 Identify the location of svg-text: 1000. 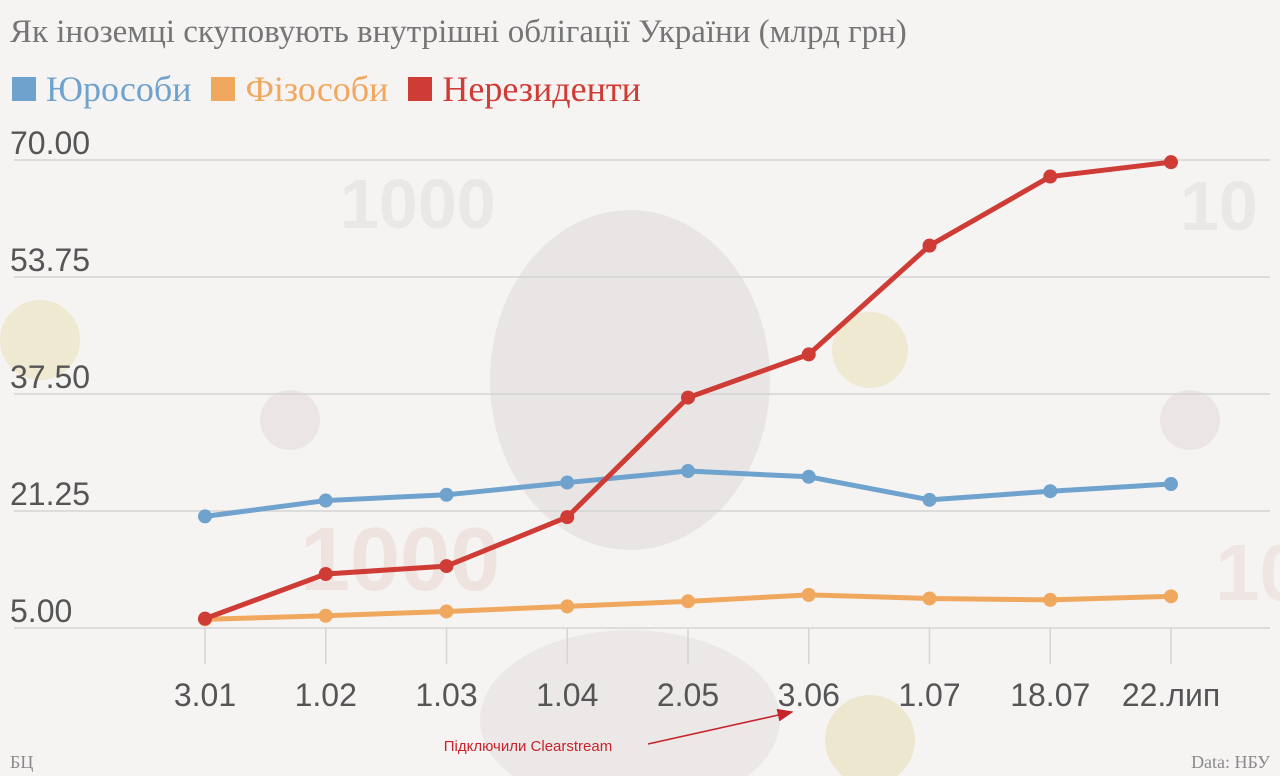
(418, 204).